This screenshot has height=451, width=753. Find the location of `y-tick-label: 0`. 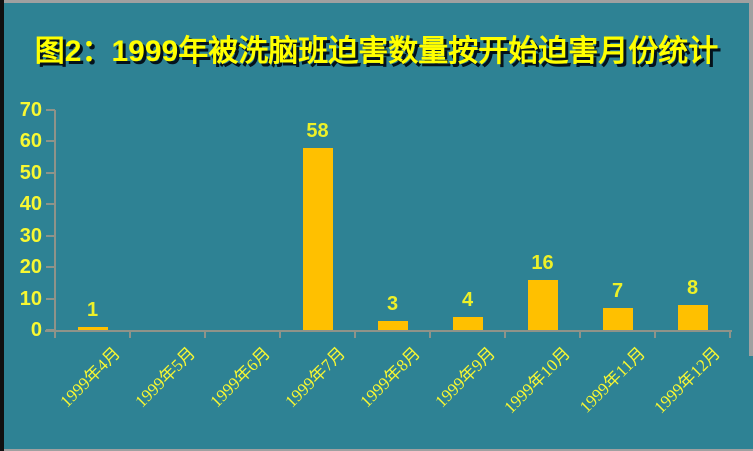

y-tick-label: 0 is located at coordinates (36, 330).